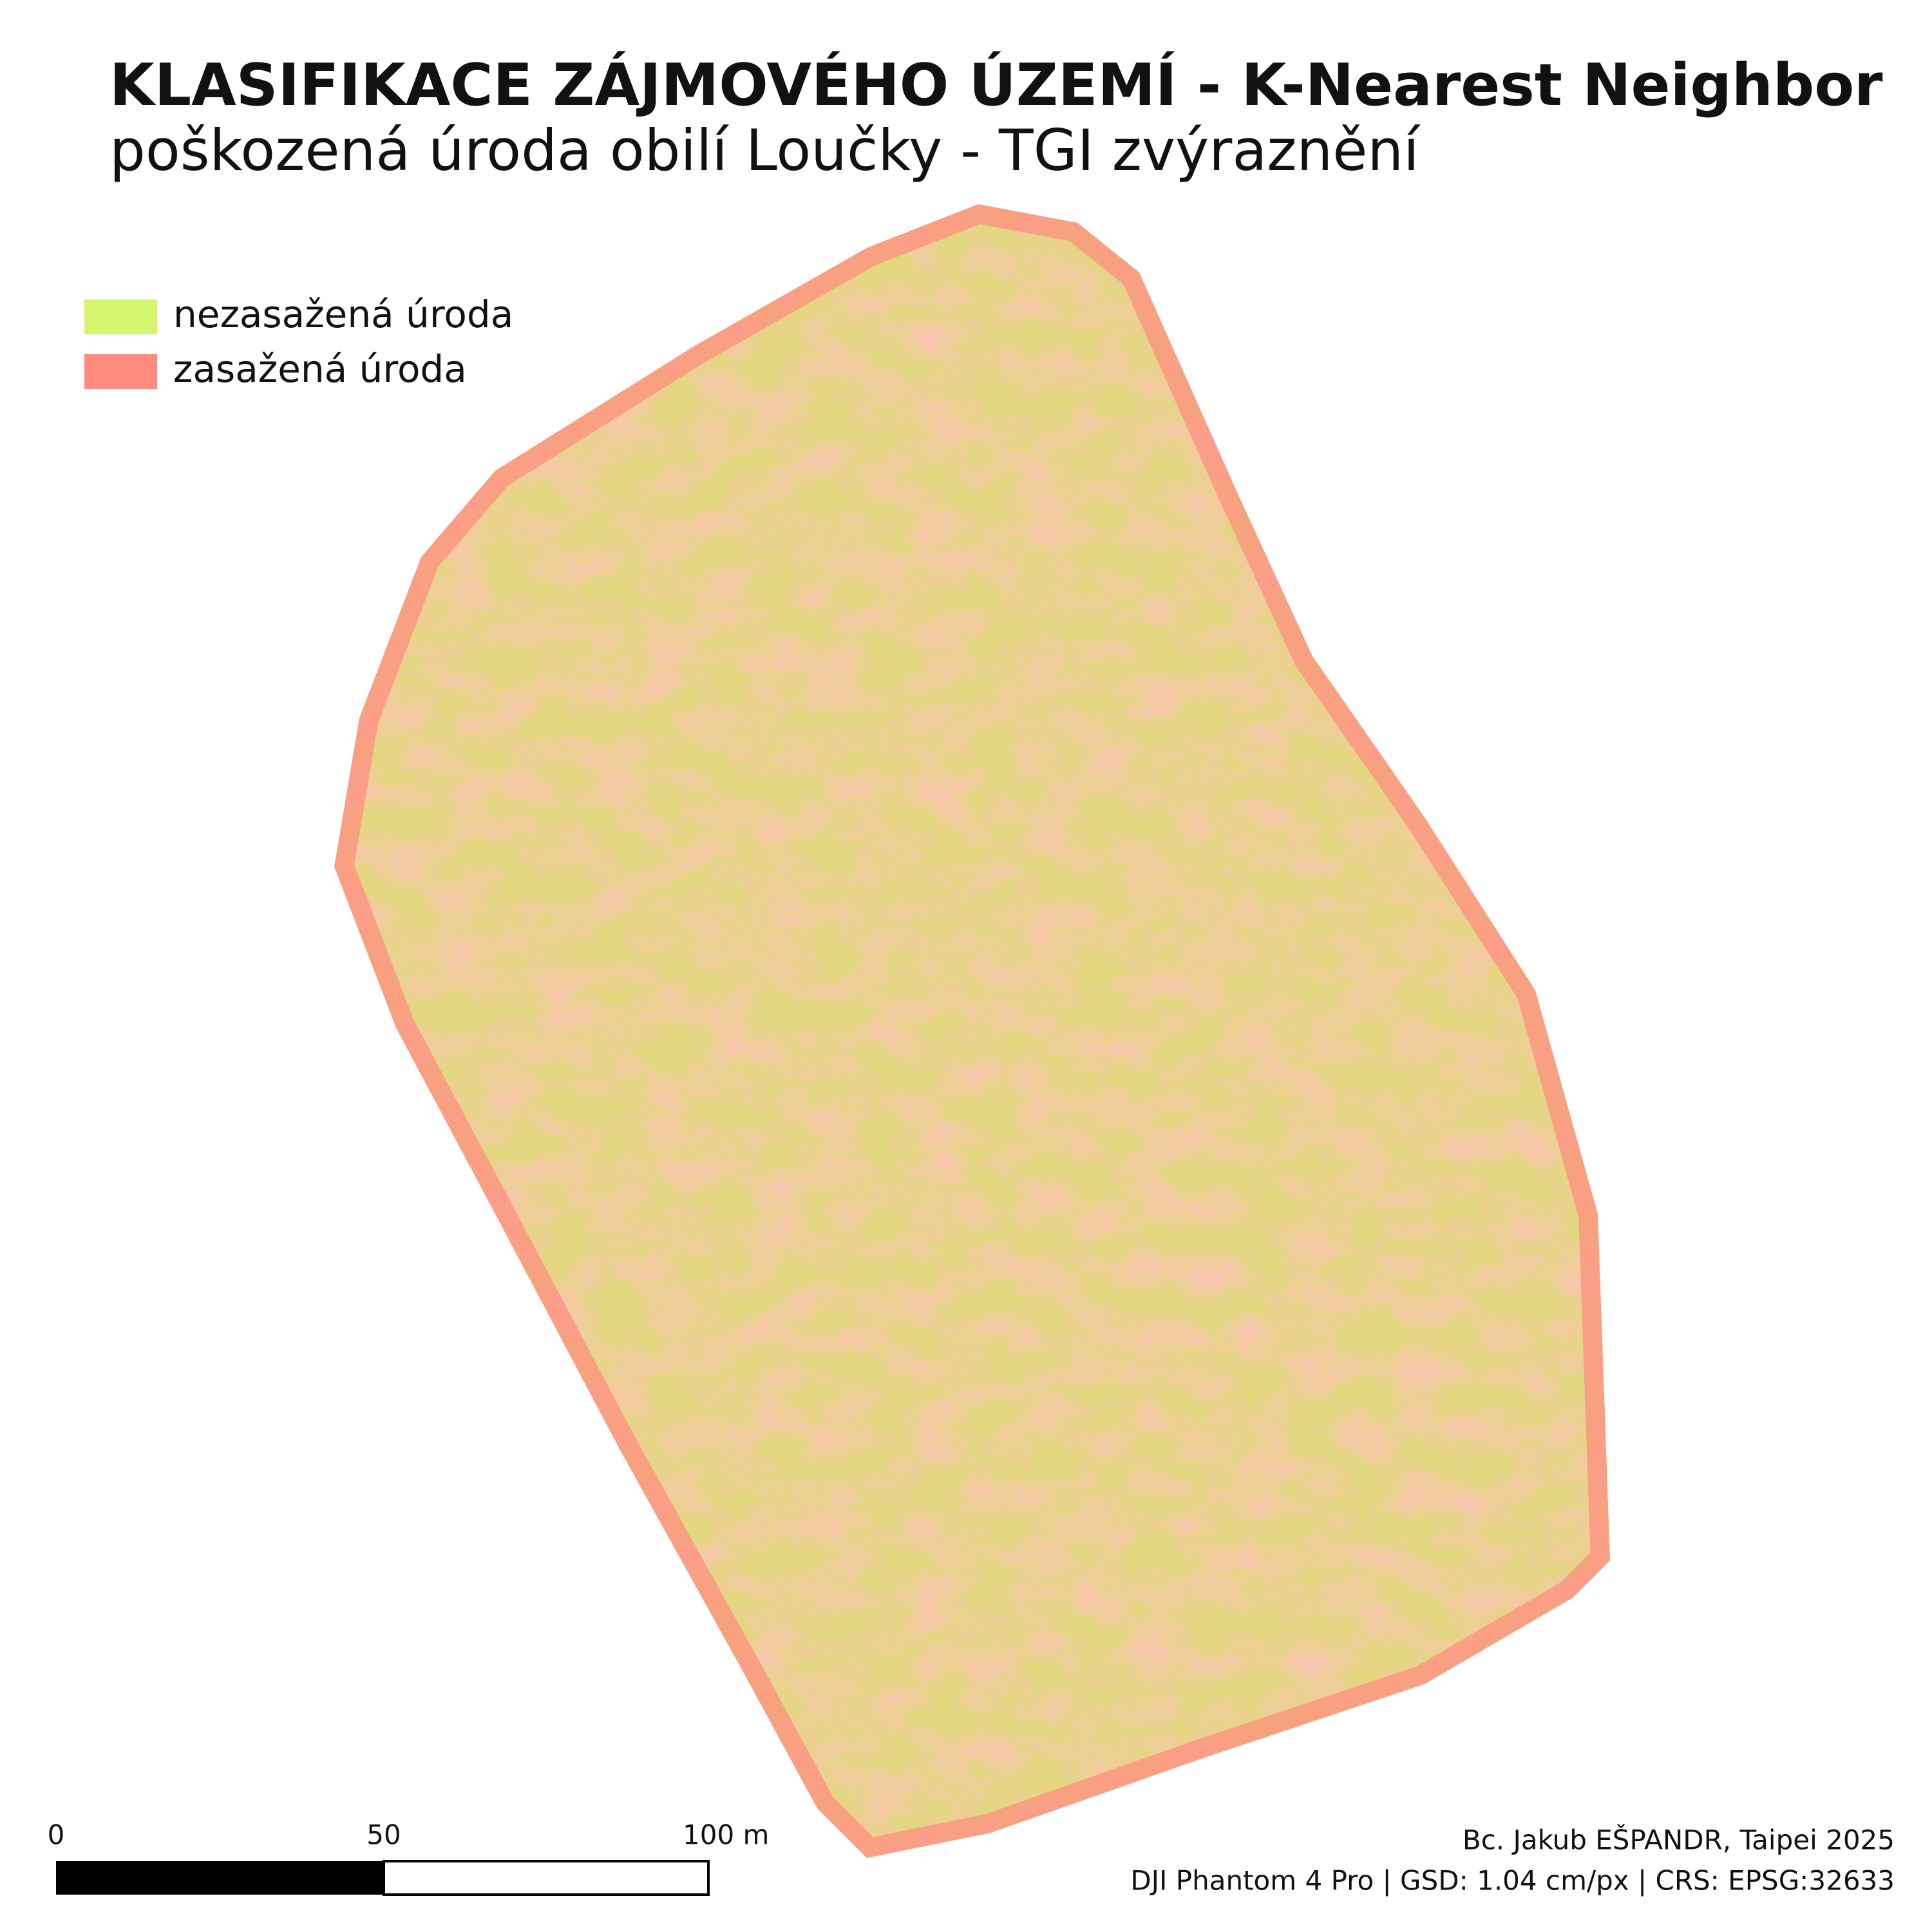 The width and height of the screenshot is (1932, 1932). Describe the element at coordinates (298, 341) in the screenshot. I see `legend: nezasažená úroda zasažená úroda` at that location.